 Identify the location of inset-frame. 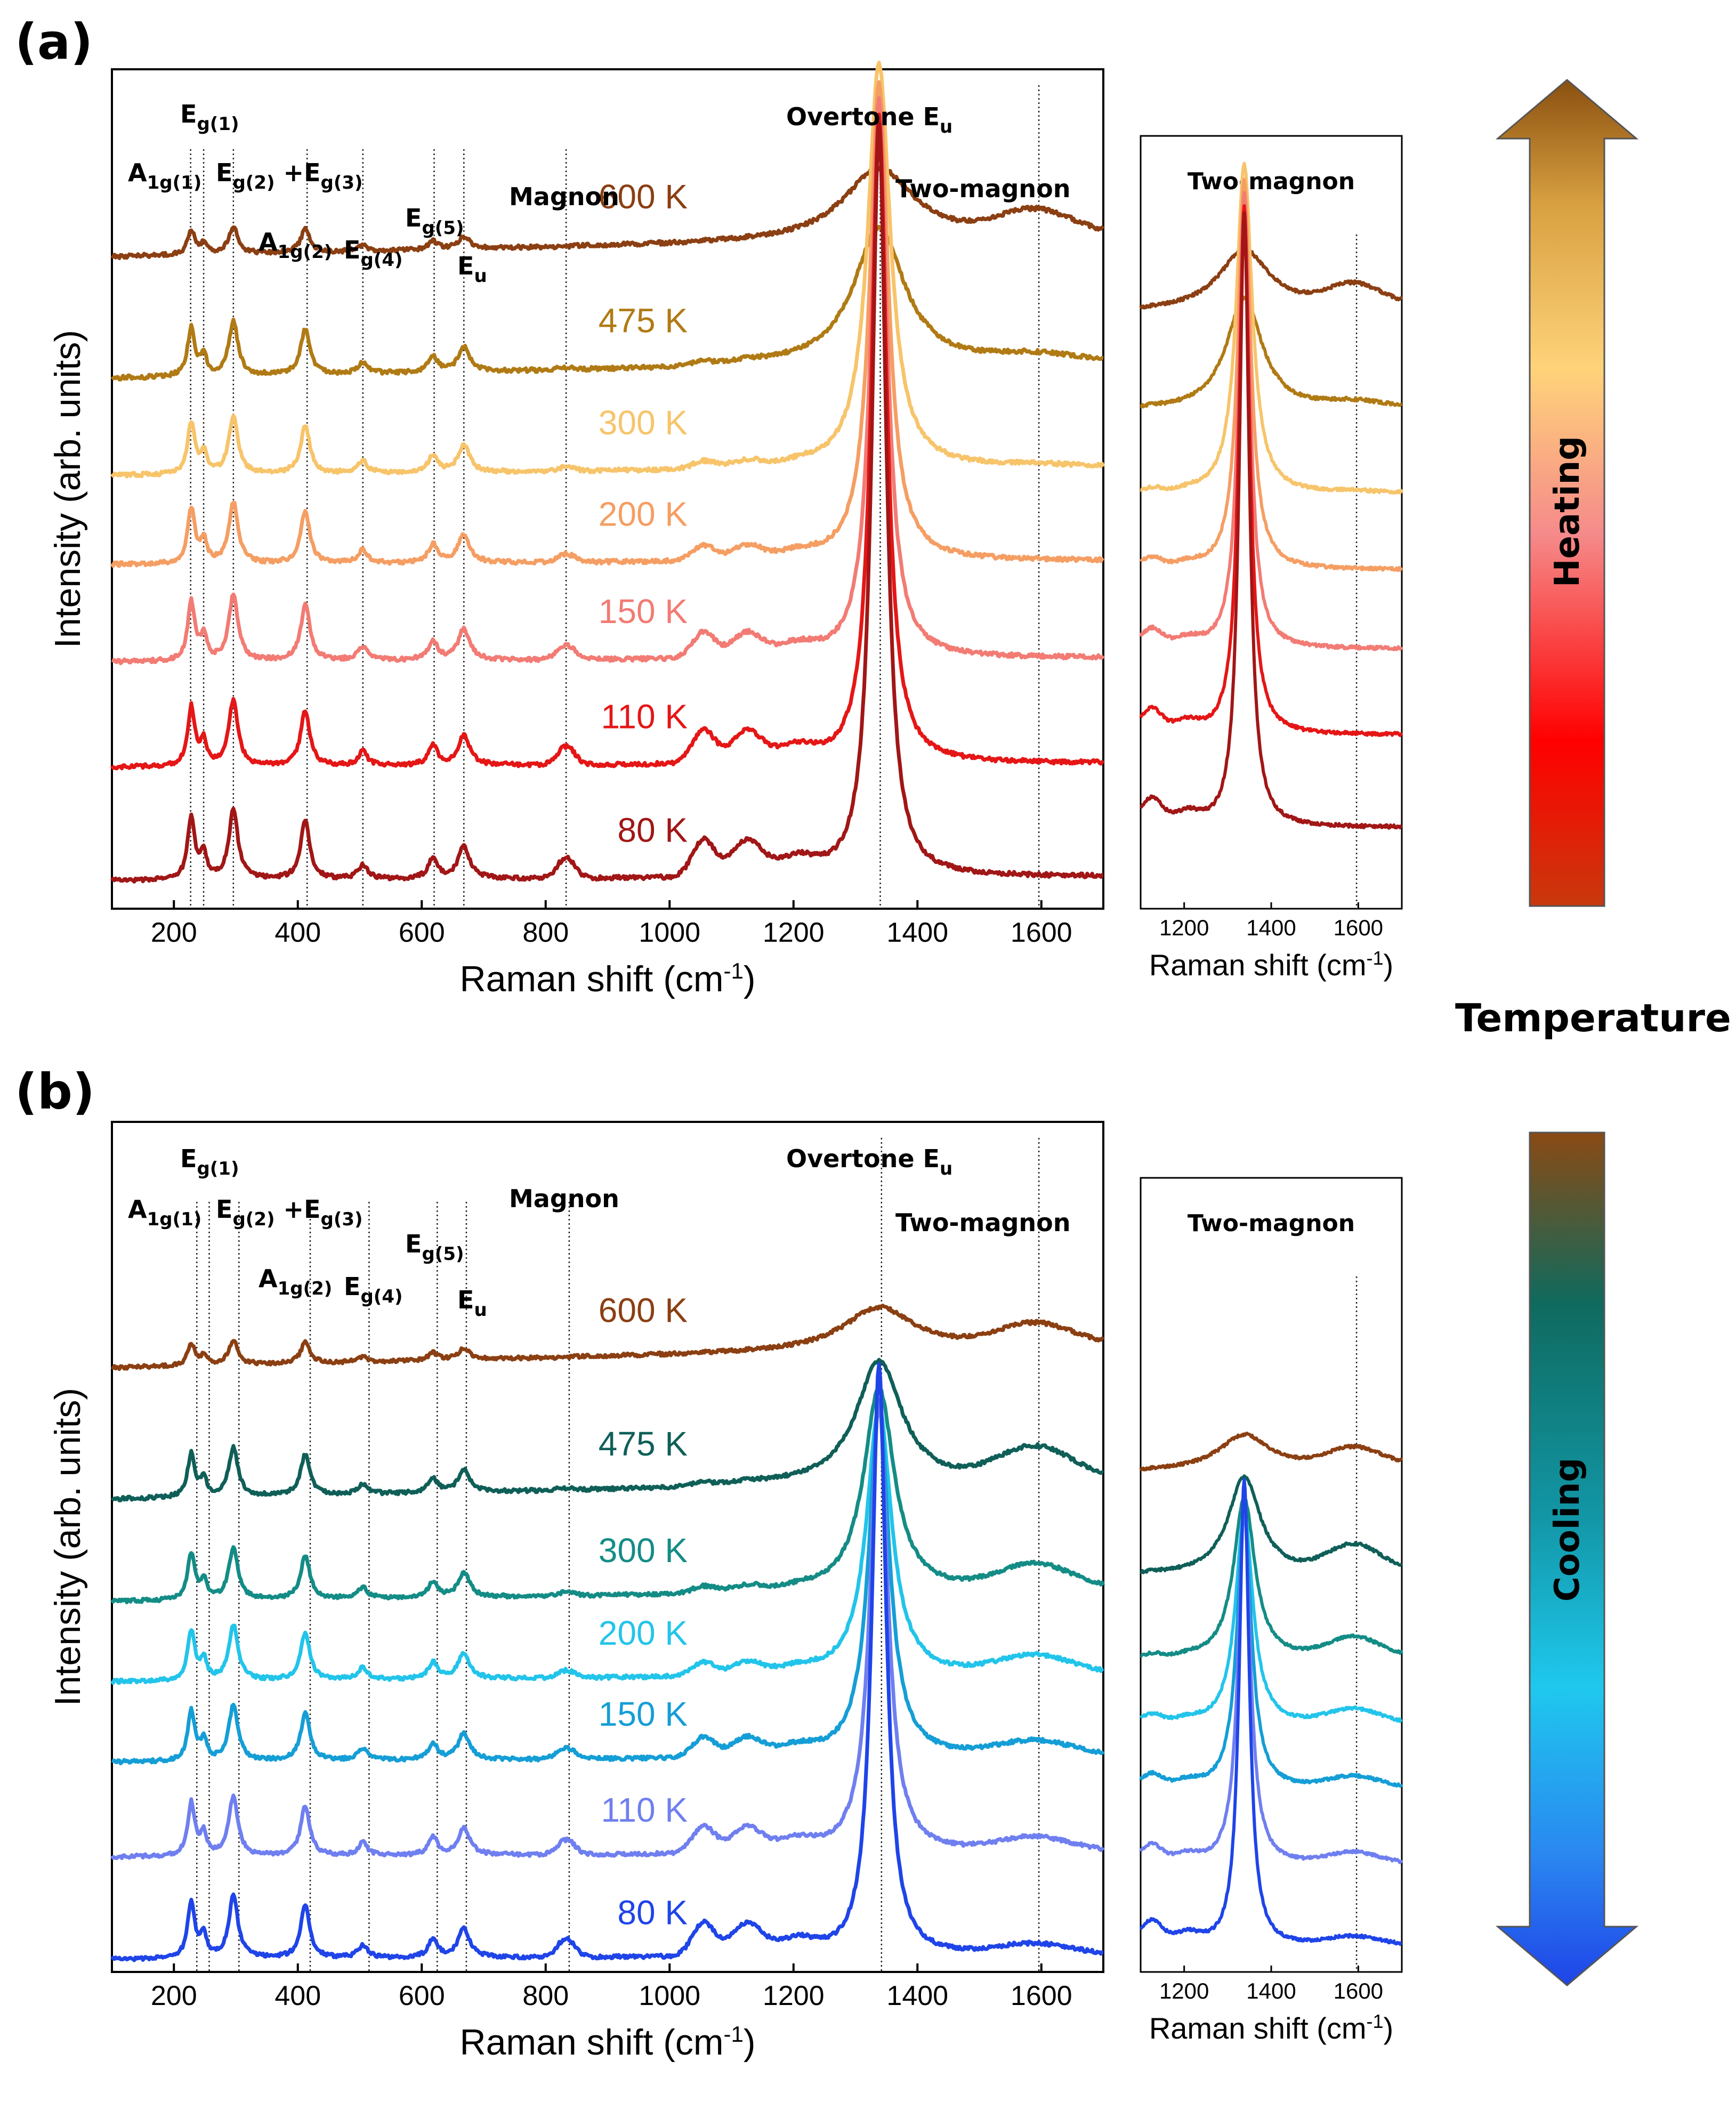
(1271, 522).